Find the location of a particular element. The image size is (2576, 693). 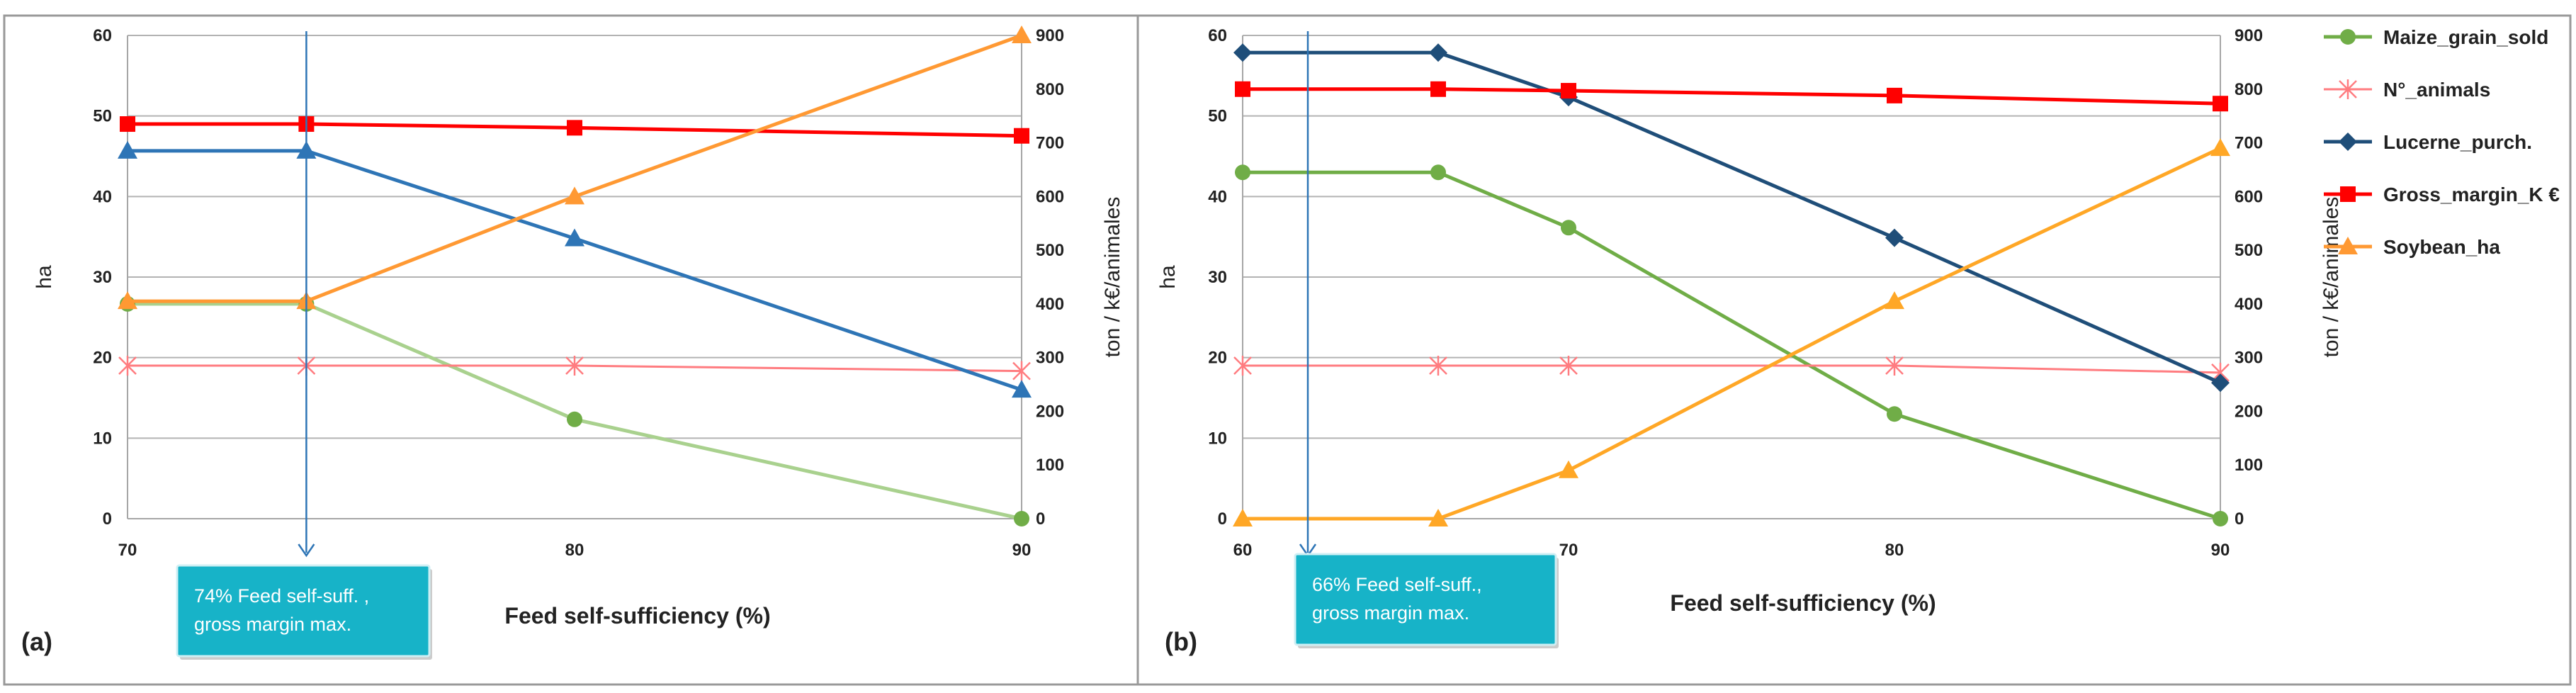

y-tick-label: 60 is located at coordinates (103, 35).